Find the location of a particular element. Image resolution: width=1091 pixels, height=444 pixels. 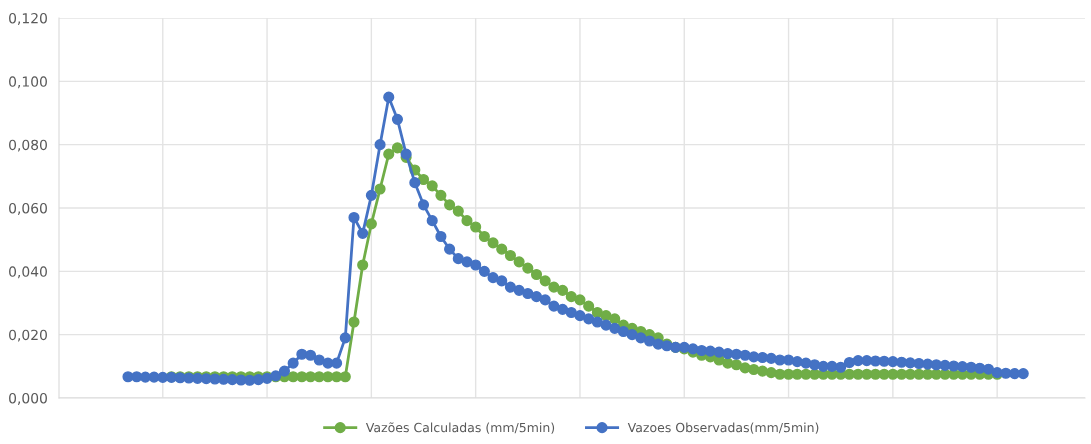

y-tick-label: 0,000 is located at coordinates (28, 398).